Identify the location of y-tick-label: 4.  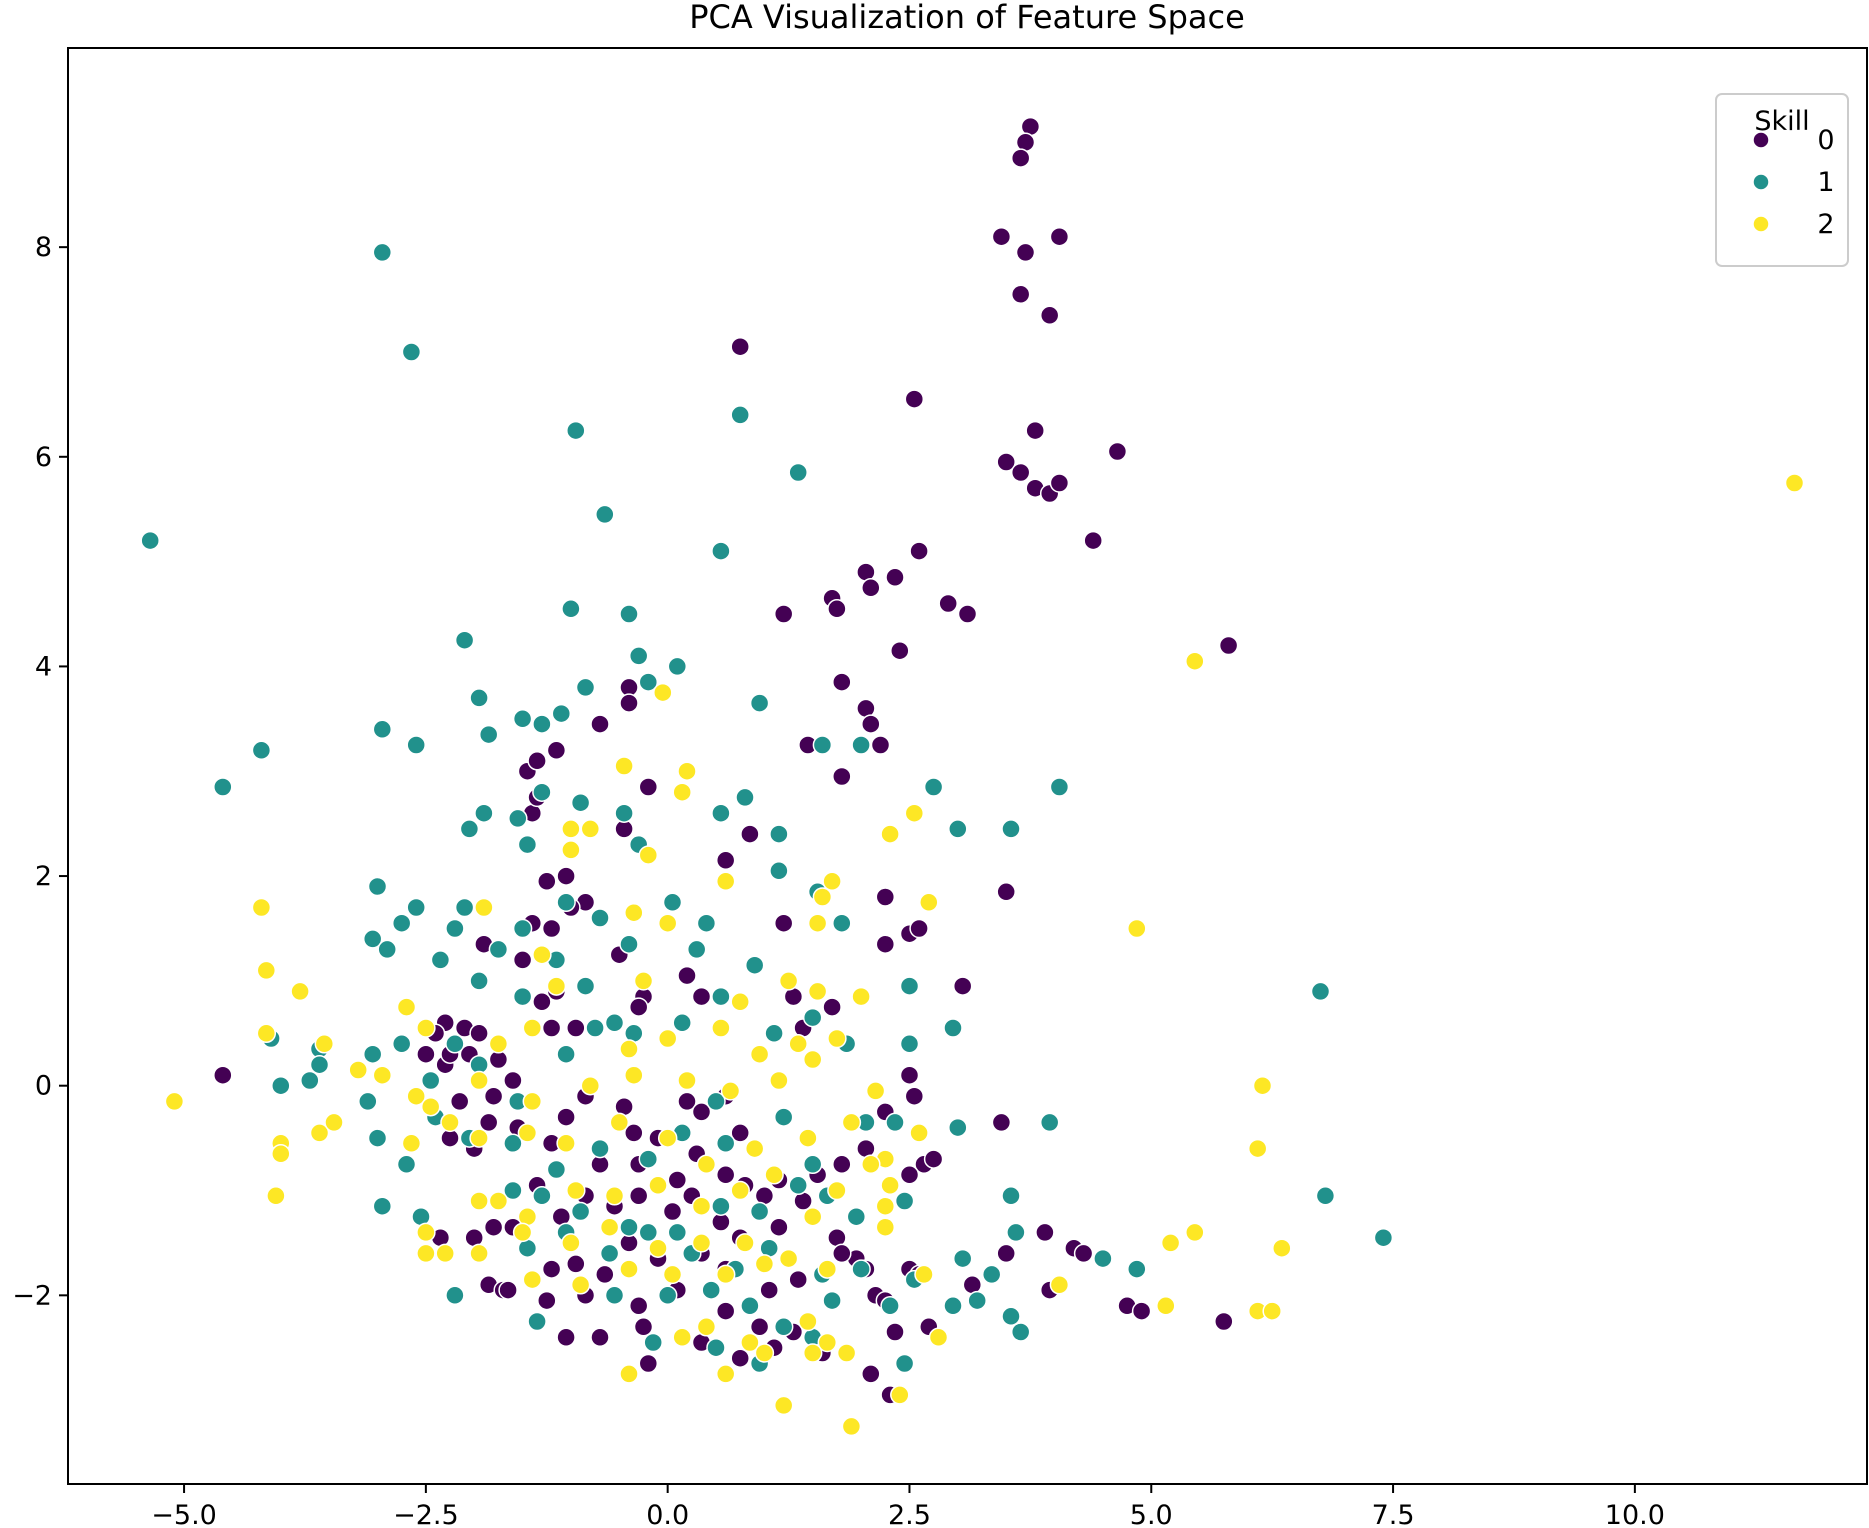
(43, 666).